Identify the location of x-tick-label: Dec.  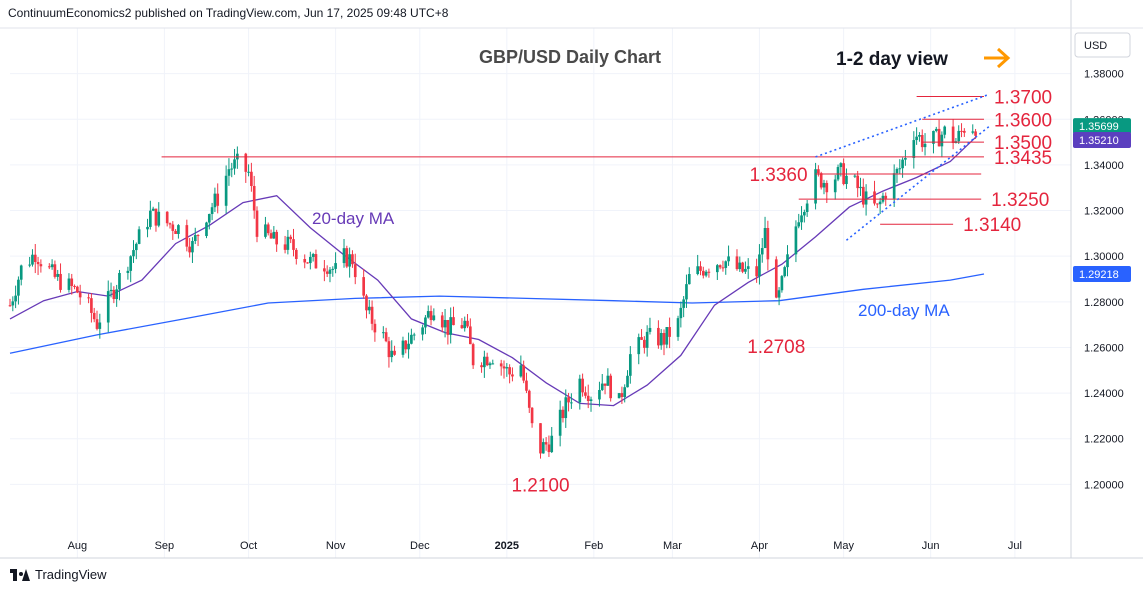
(420, 546).